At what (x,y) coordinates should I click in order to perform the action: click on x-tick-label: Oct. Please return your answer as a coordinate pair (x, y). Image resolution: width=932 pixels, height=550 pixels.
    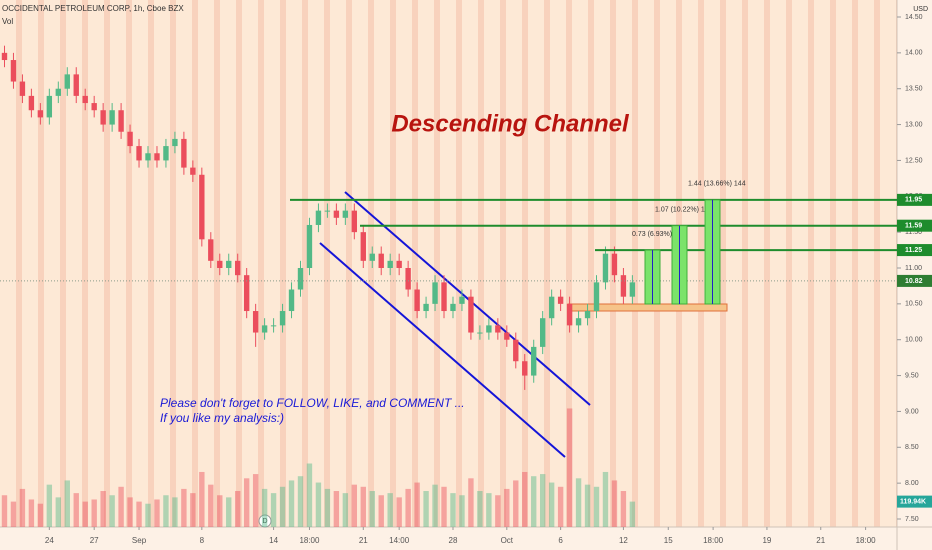
    Looking at the image, I should click on (507, 540).